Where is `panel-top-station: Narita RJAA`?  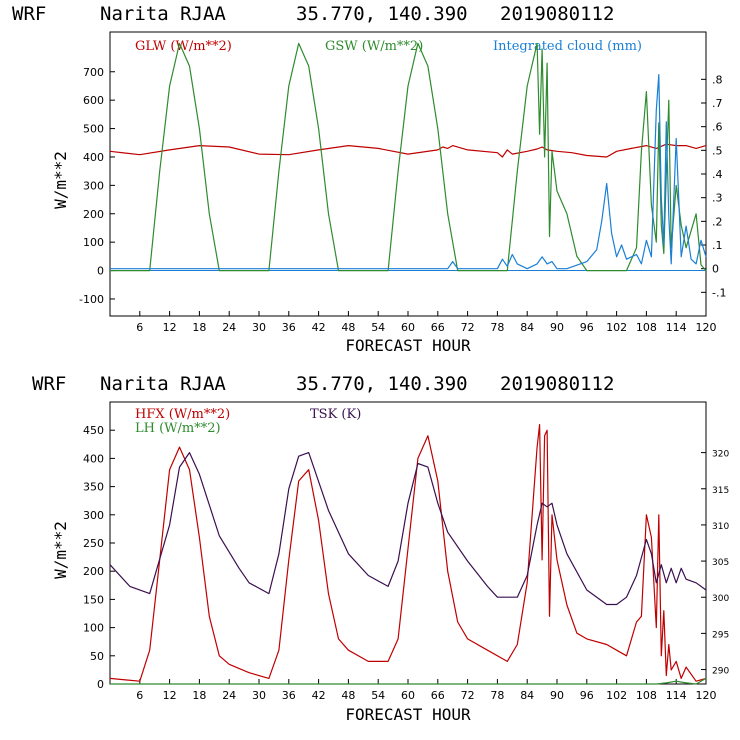 panel-top-station: Narita RJAA is located at coordinates (163, 14).